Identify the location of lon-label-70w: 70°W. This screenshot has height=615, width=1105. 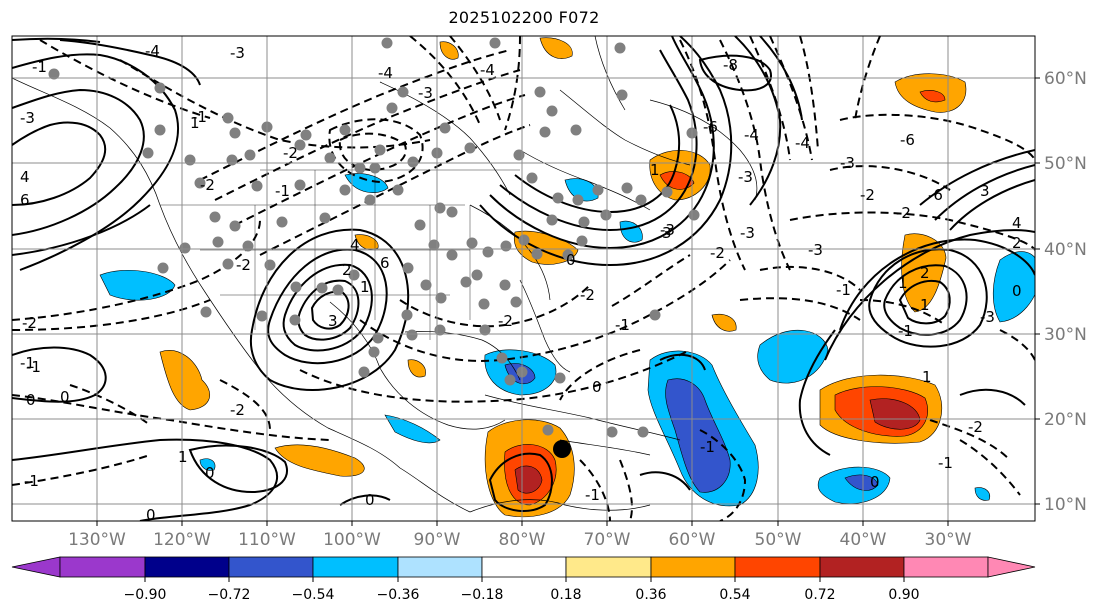
(607, 540).